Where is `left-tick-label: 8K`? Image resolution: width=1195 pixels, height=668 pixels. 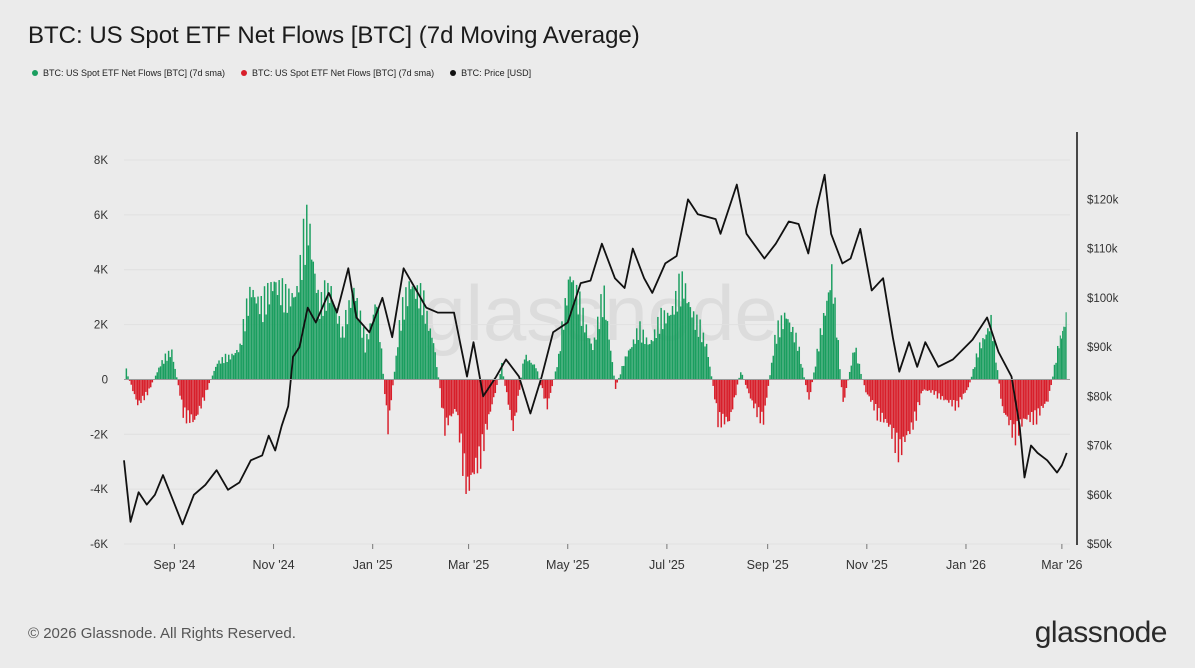 left-tick-label: 8K is located at coordinates (101, 161).